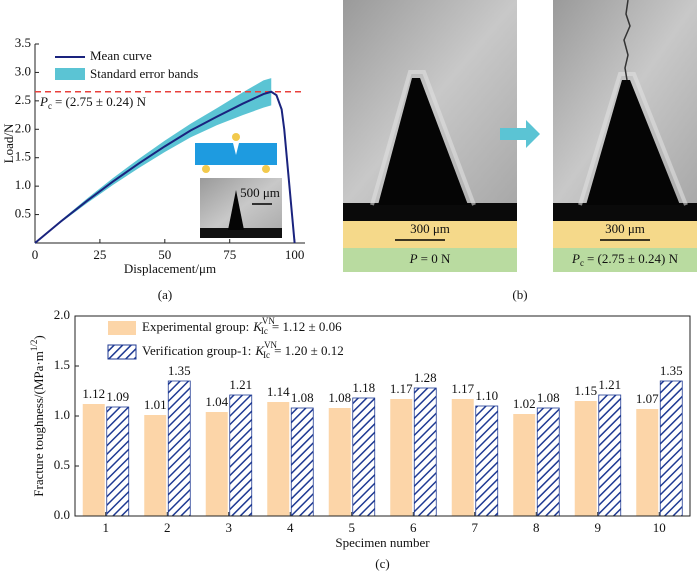 This screenshot has width=700, height=572. I want to click on y-tick-label: 3.0, so click(23, 70).